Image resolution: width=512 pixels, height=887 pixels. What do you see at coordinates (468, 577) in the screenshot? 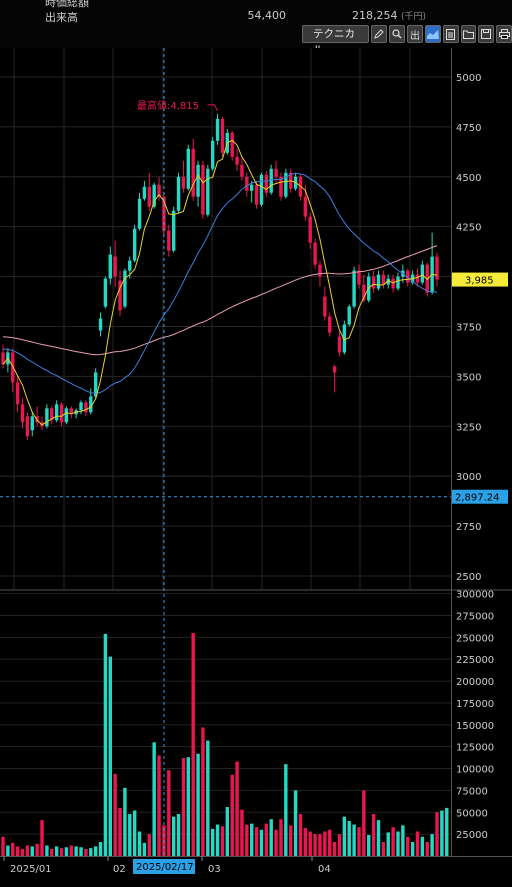
I see `price-tick-label: 2500` at bounding box center [468, 577].